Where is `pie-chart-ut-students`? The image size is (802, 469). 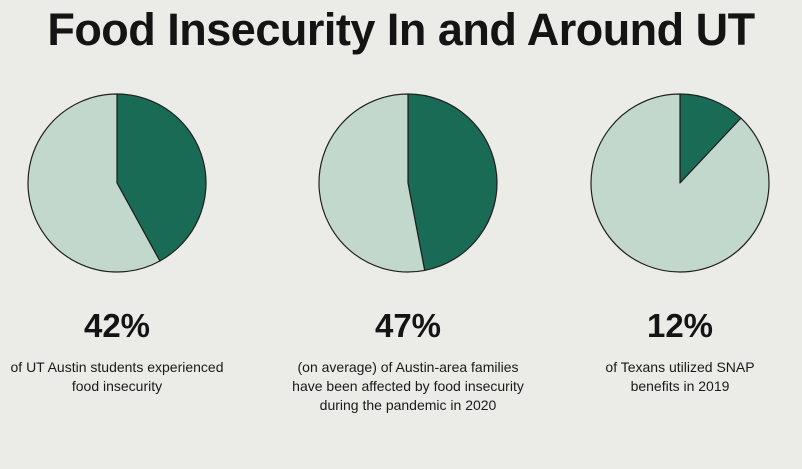
pie-chart-ut-students is located at coordinates (117, 183).